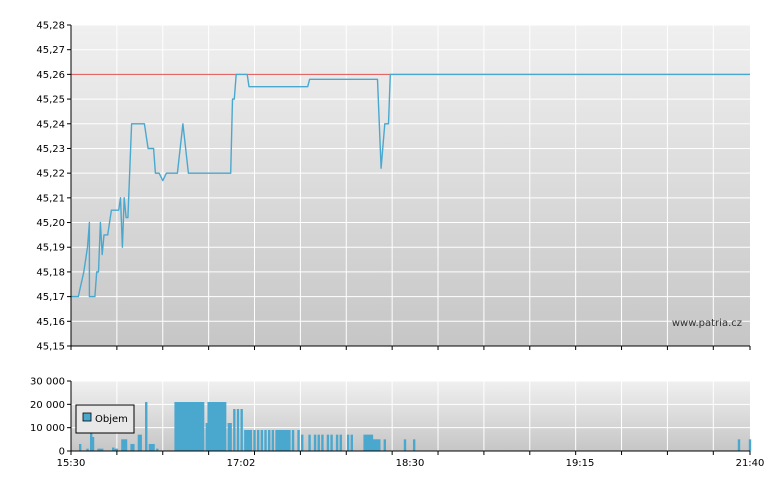 This screenshot has height=494, width=780. Describe the element at coordinates (50, 248) in the screenshot. I see `y-tick-label: 45,19` at that location.